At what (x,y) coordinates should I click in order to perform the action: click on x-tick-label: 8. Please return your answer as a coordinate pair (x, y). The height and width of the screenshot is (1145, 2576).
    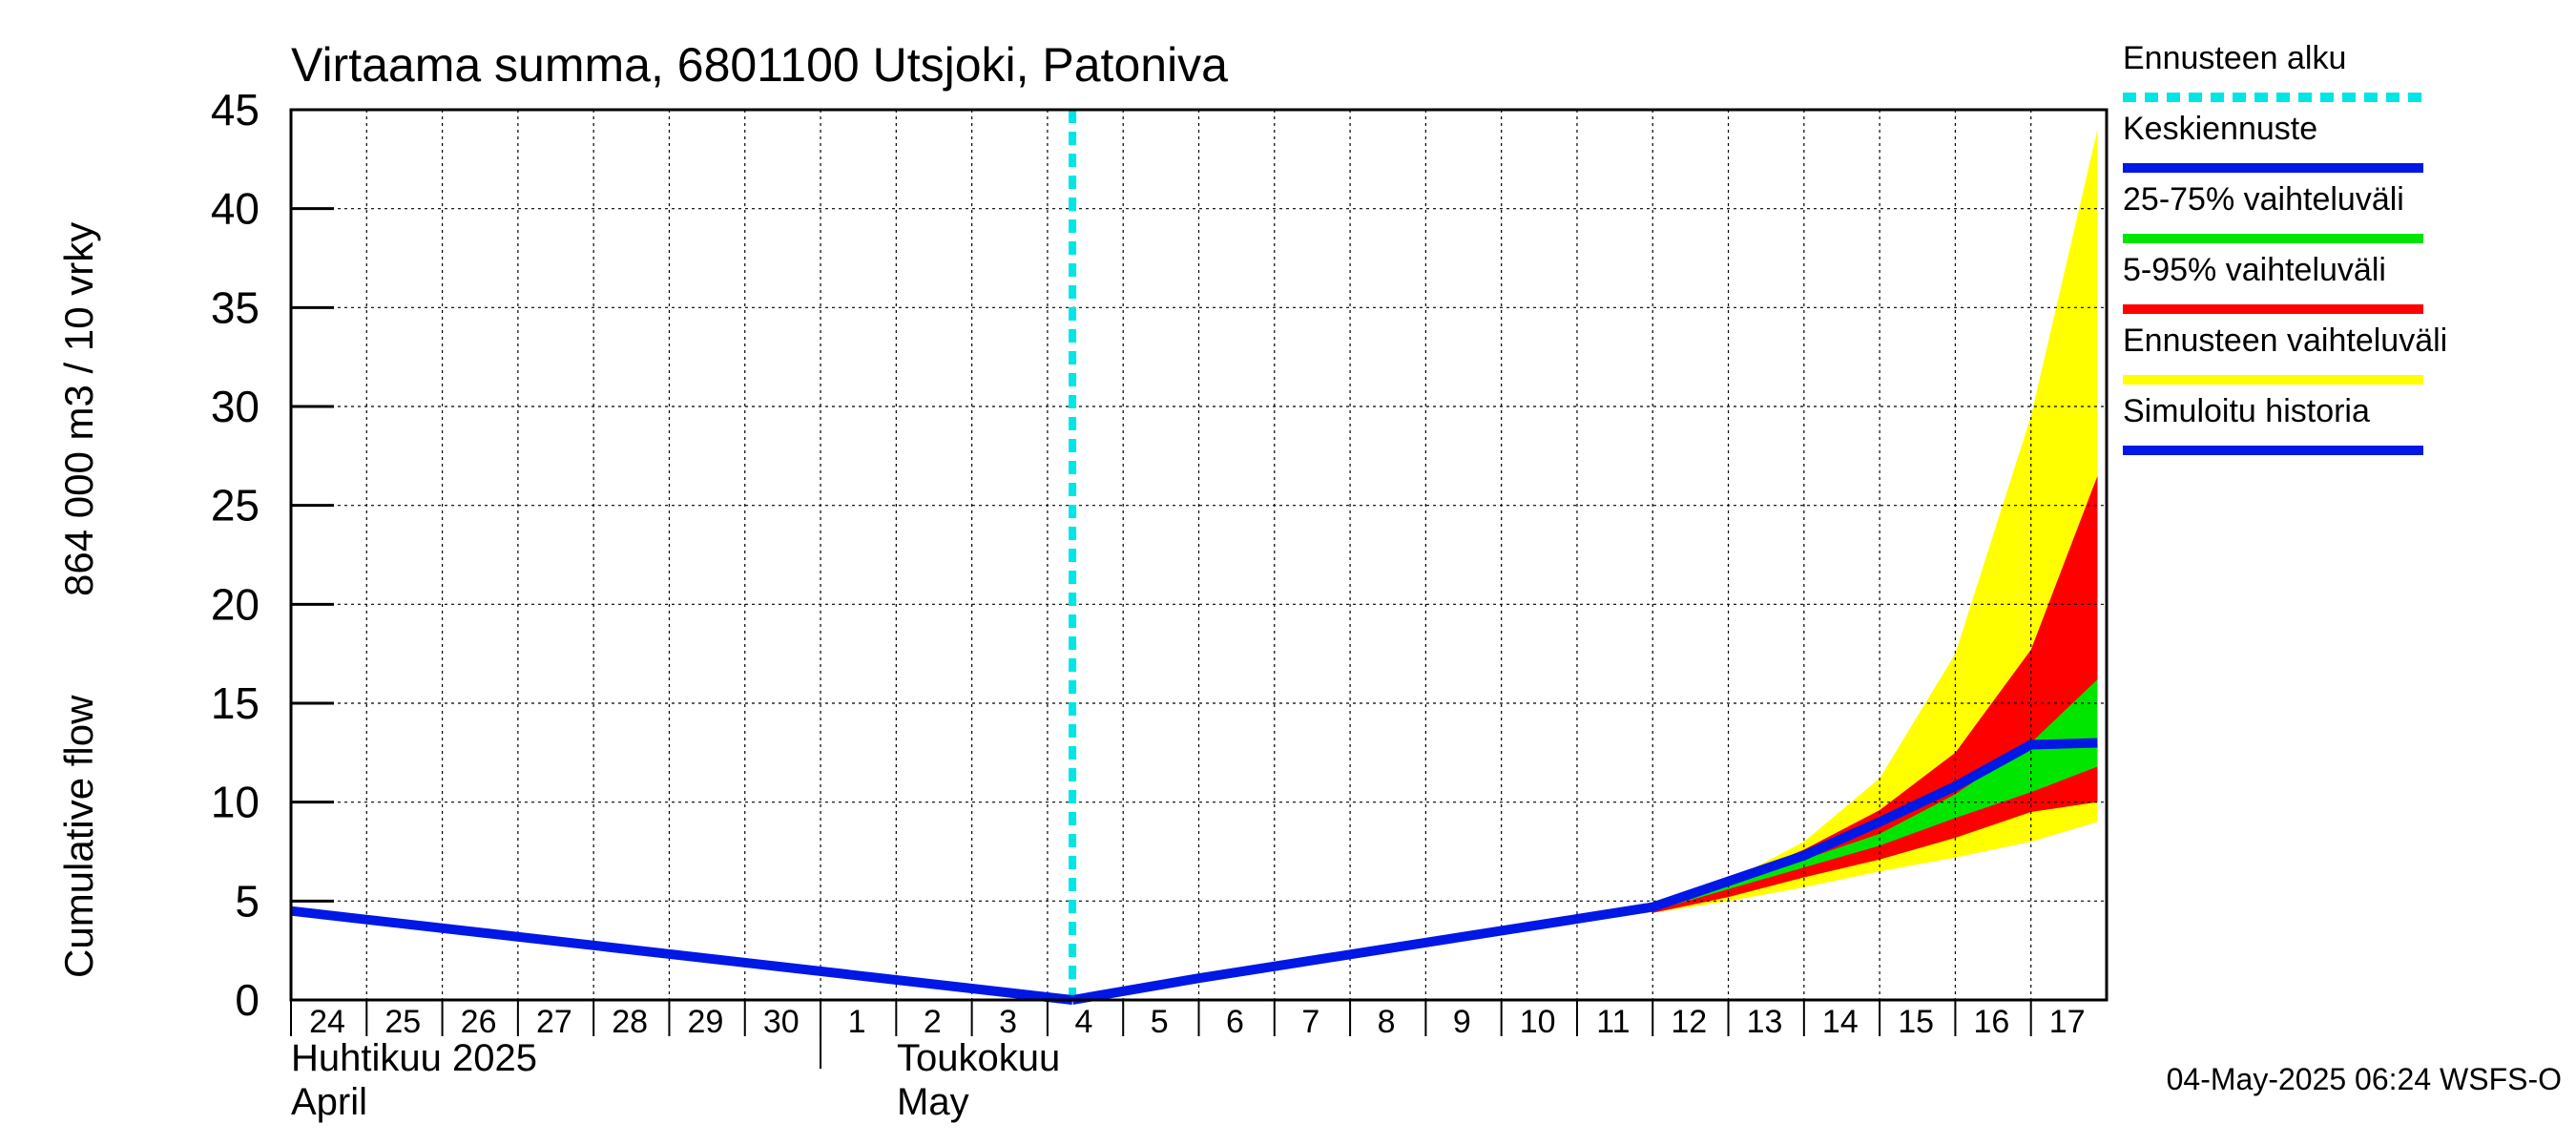
    Looking at the image, I should click on (1387, 1022).